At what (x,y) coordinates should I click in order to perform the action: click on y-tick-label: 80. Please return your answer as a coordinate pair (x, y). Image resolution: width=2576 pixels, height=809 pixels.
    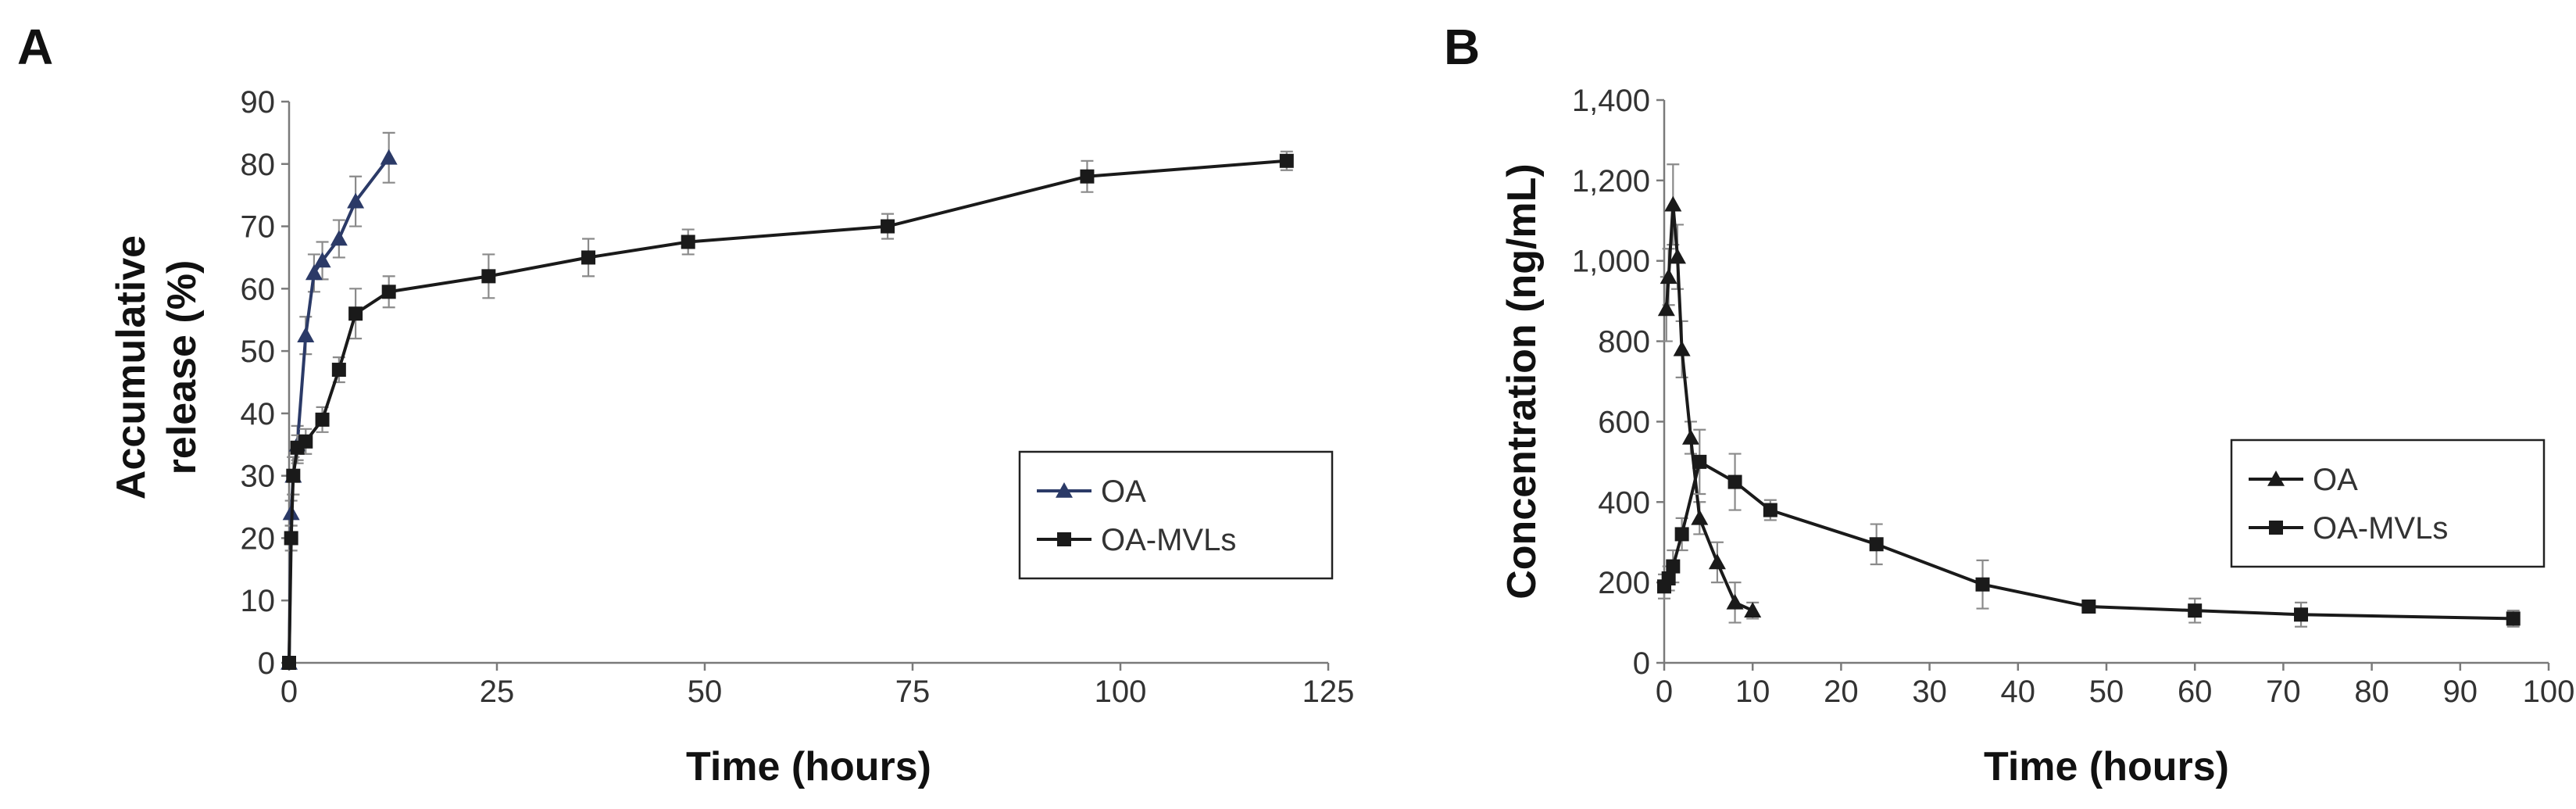
    Looking at the image, I should click on (259, 165).